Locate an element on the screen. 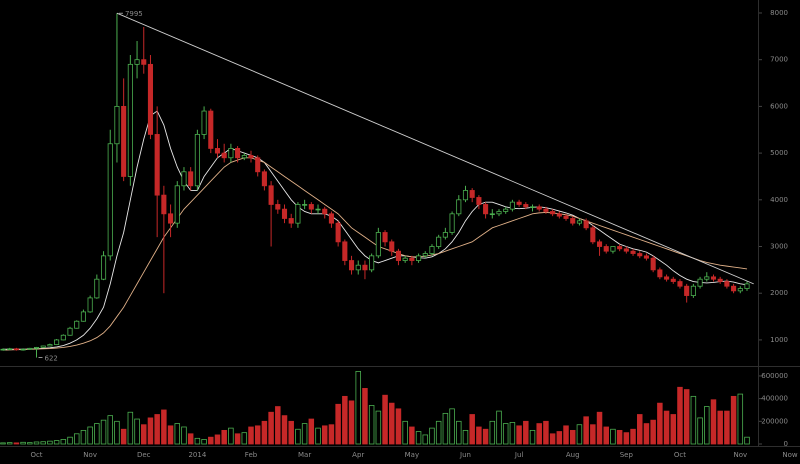 This screenshot has height=464, width=800. y-tick-label: 3000 is located at coordinates (779, 247).